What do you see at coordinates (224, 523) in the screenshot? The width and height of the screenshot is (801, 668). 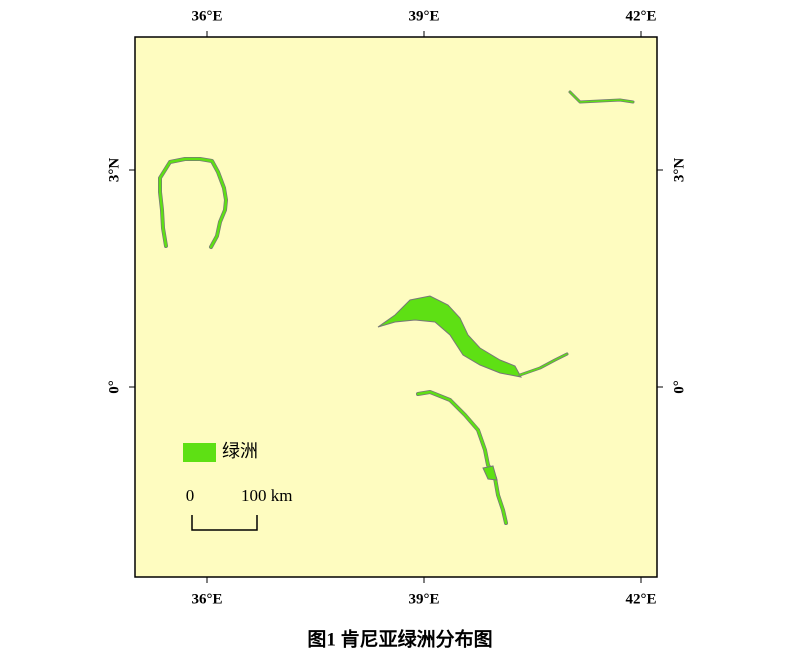 I see `scale-bar` at bounding box center [224, 523].